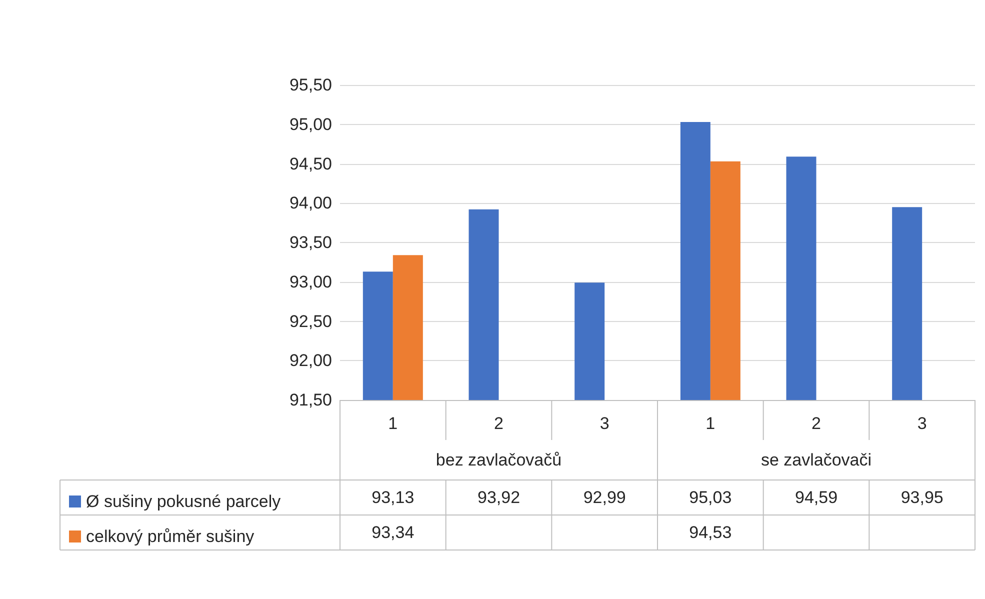 The width and height of the screenshot is (985, 599). Describe the element at coordinates (310, 360) in the screenshot. I see `y-tick-label: 92,00` at that location.